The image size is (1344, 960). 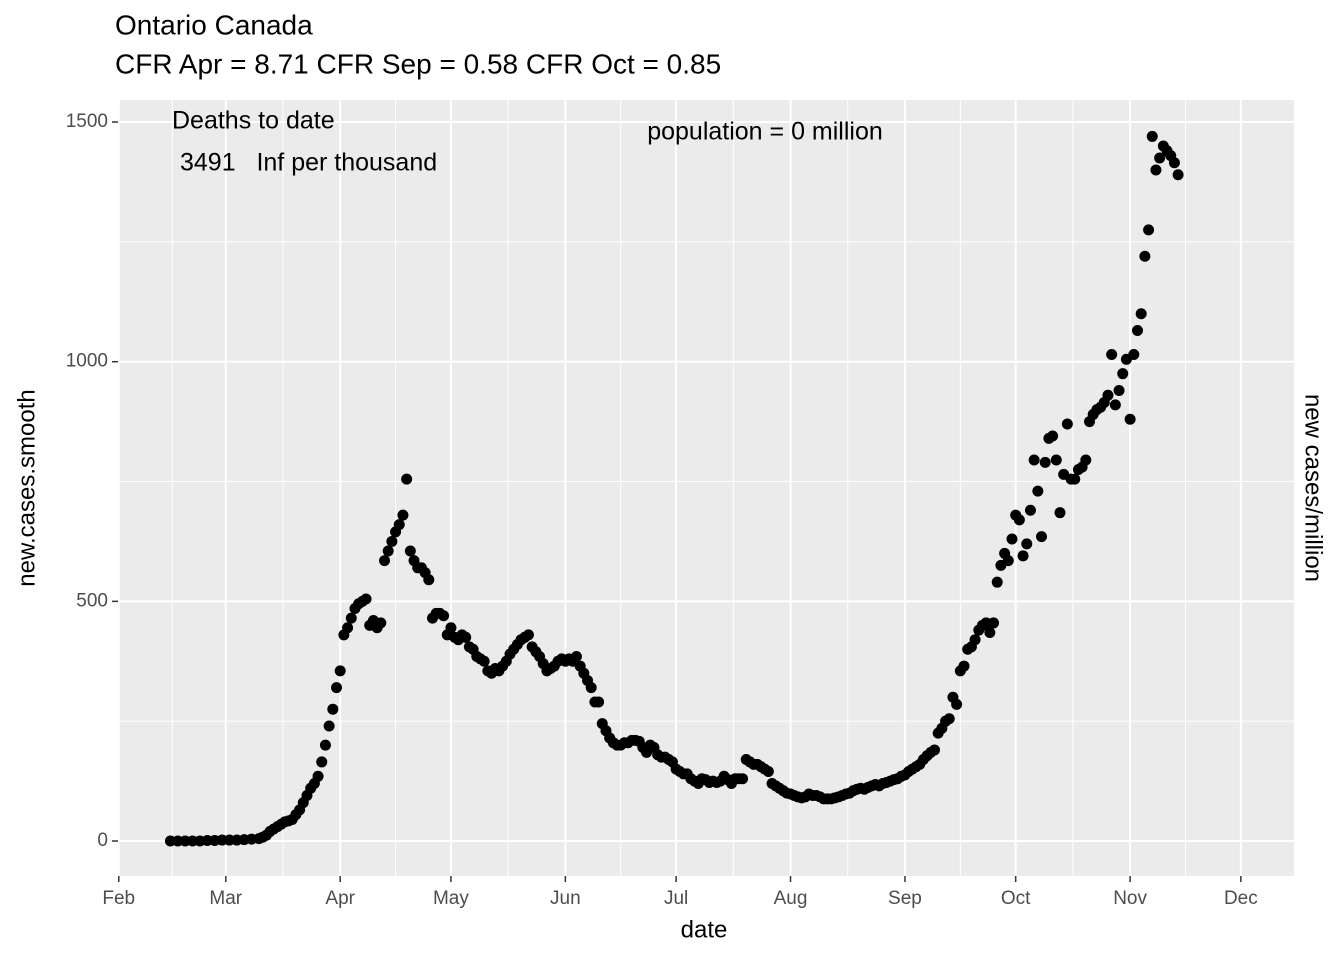 What do you see at coordinates (565, 898) in the screenshot?
I see `x-tick-label: Jun` at bounding box center [565, 898].